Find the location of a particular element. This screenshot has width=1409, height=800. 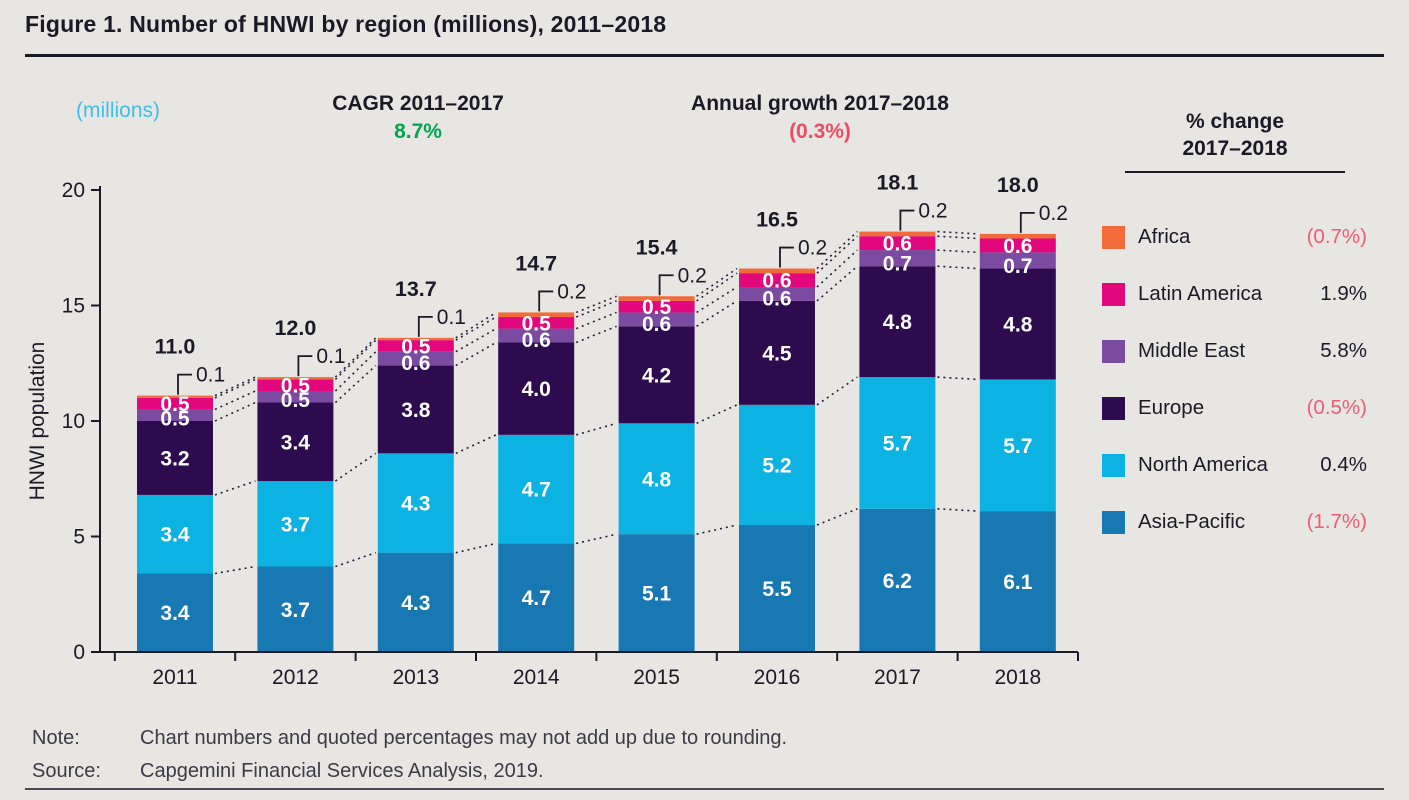

segment-label: 4.5 is located at coordinates (777, 353).